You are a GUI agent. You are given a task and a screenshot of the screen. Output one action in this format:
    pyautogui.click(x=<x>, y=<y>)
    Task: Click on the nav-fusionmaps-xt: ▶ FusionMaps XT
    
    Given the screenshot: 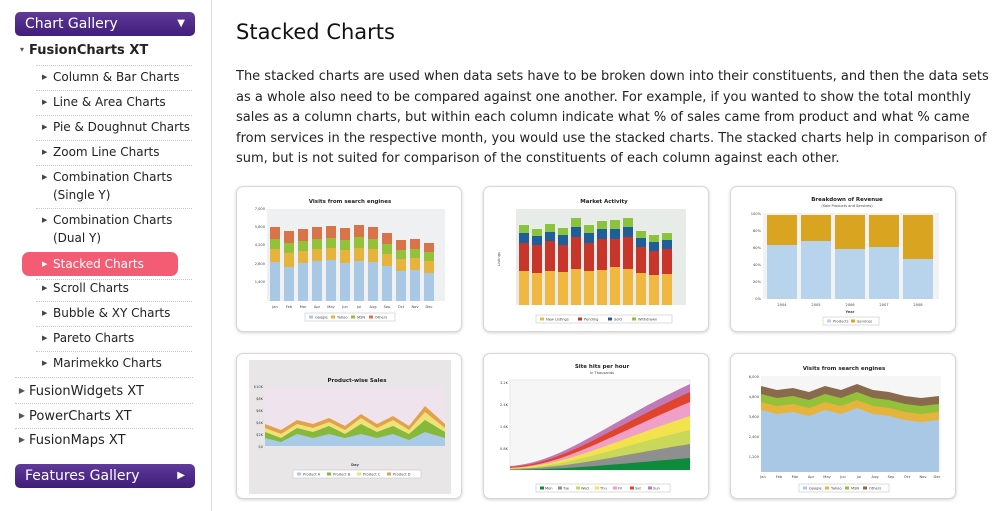 What is the action you would take?
    pyautogui.click(x=104, y=440)
    